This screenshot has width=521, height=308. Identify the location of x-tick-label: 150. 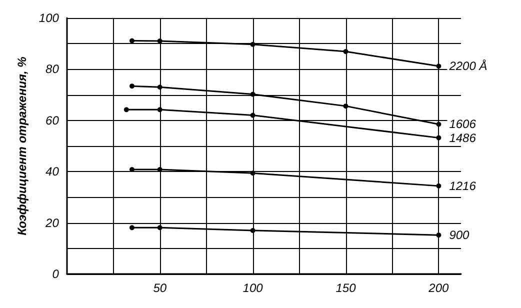
(346, 288).